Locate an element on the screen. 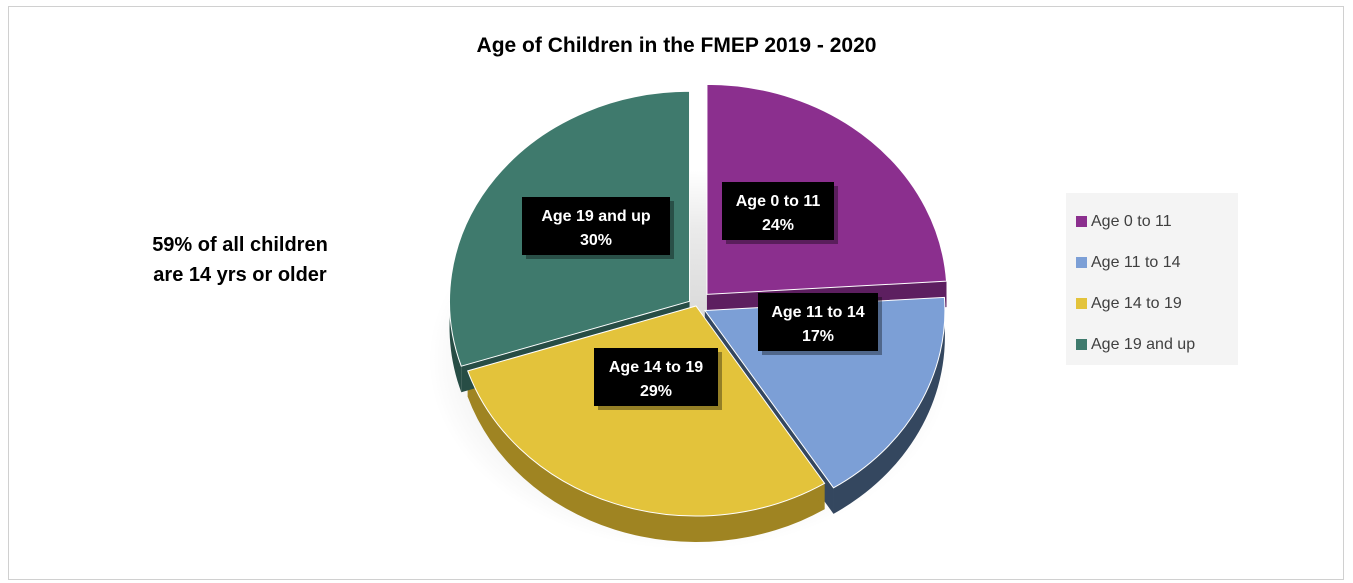  data-label: Age 14 to 19 29% is located at coordinates (658, 379).